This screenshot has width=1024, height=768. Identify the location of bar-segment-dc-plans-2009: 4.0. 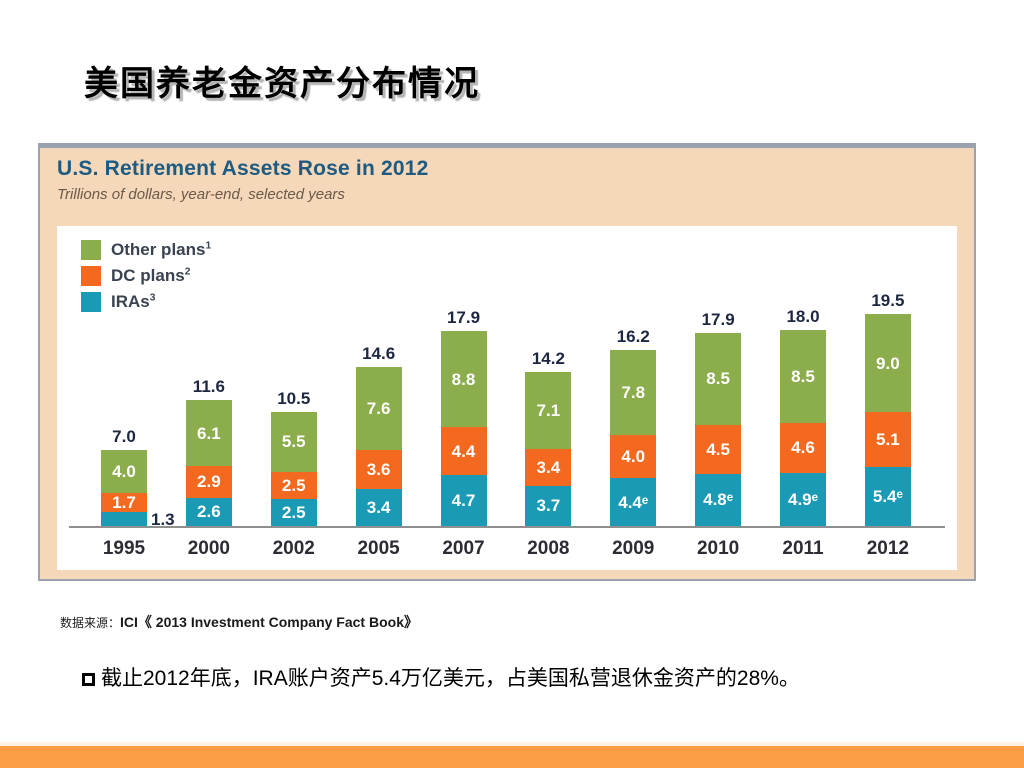
(633, 456).